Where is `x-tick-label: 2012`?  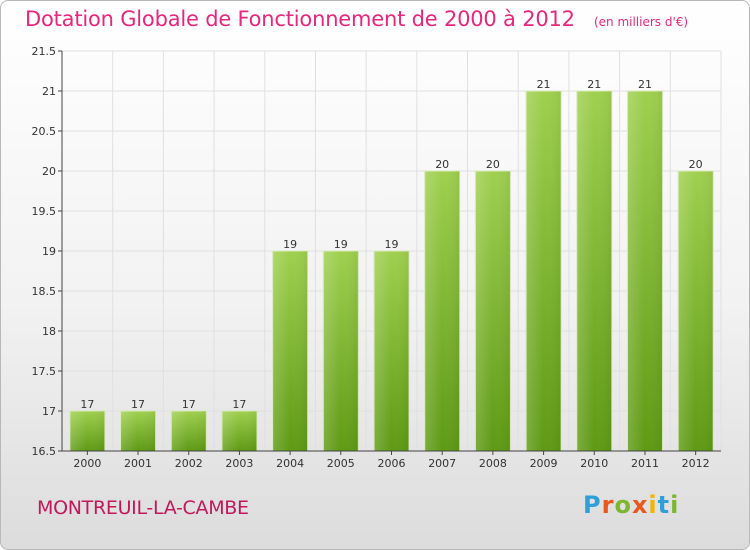 x-tick-label: 2012 is located at coordinates (696, 463).